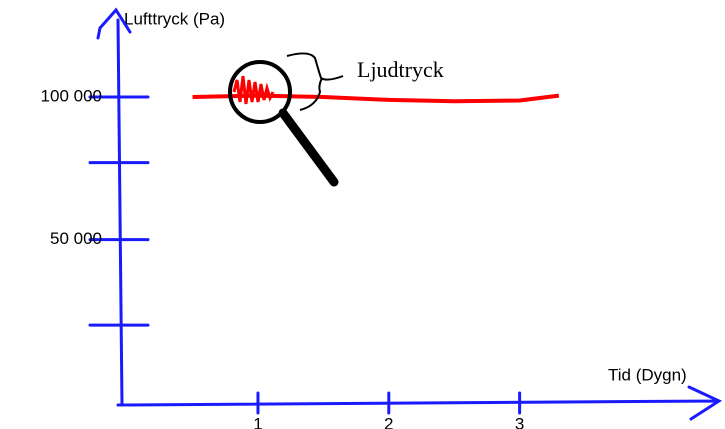 This screenshot has width=725, height=429. What do you see at coordinates (519, 421) in the screenshot?
I see `x-tick-label: 3` at bounding box center [519, 421].